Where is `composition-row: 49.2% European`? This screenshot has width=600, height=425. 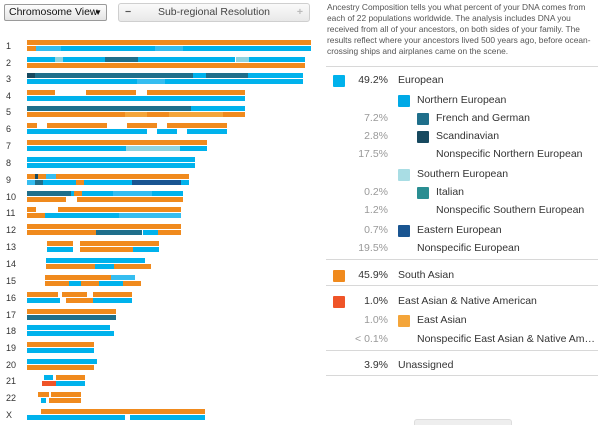
composition-row: 49.2% European is located at coordinates (462, 80).